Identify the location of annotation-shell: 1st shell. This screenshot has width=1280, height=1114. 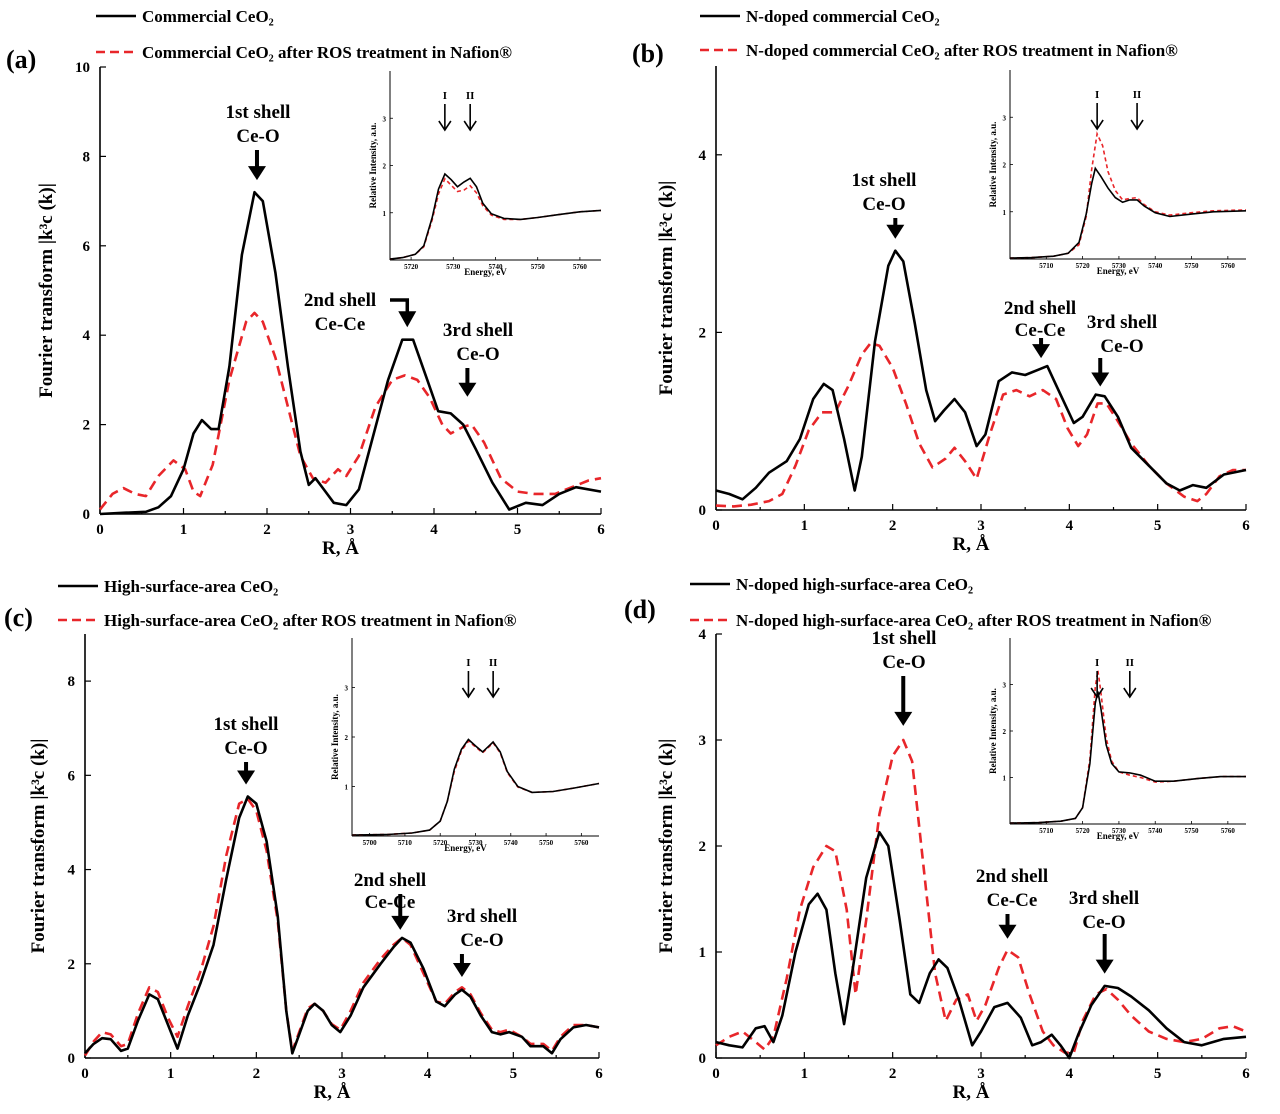
(246, 724).